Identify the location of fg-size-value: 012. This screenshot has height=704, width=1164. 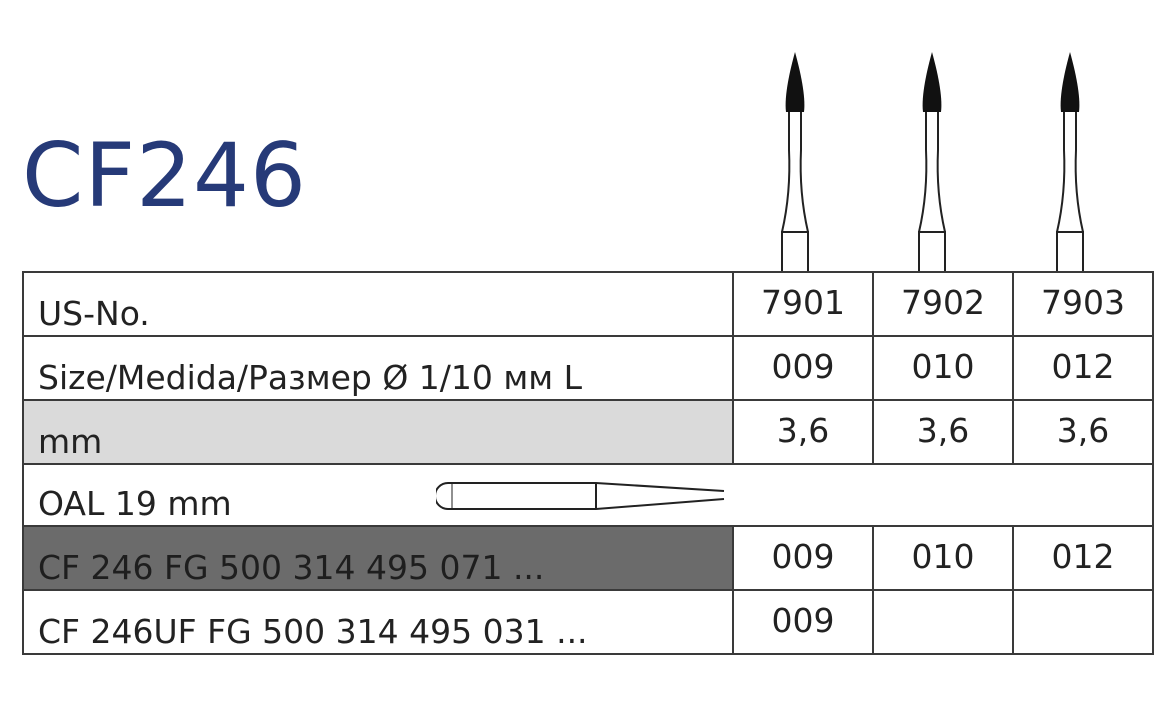
(1083, 558).